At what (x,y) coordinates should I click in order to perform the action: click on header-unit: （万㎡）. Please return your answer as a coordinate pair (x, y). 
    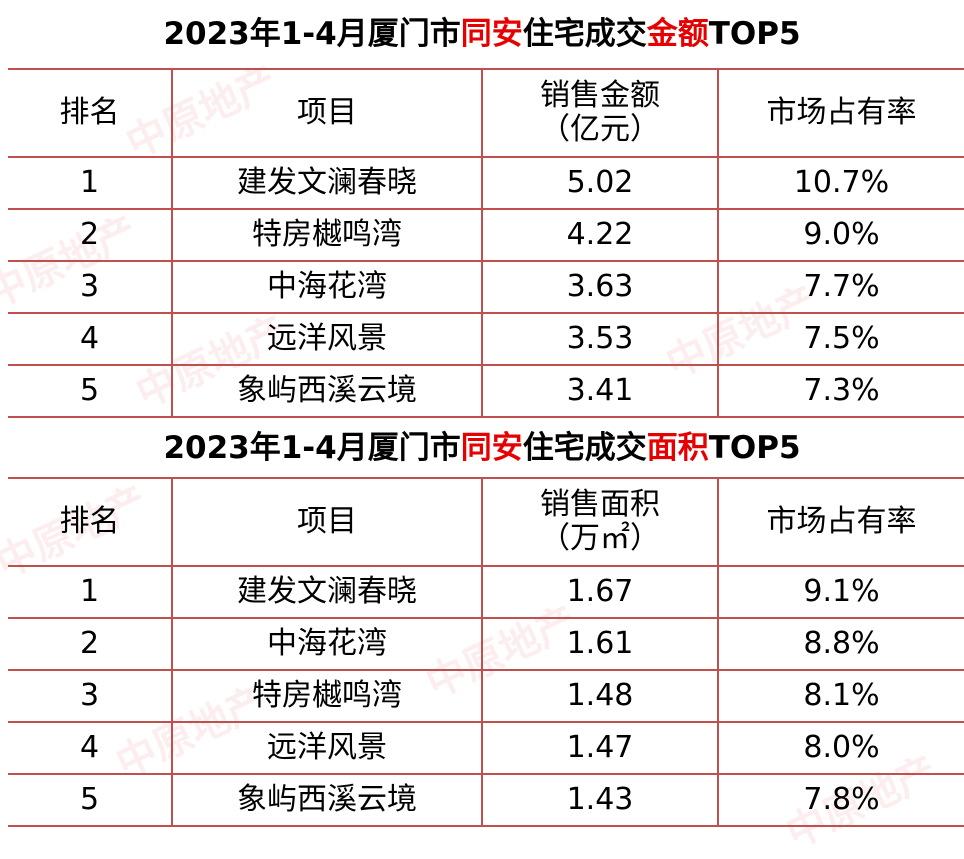
    Looking at the image, I should click on (600, 538).